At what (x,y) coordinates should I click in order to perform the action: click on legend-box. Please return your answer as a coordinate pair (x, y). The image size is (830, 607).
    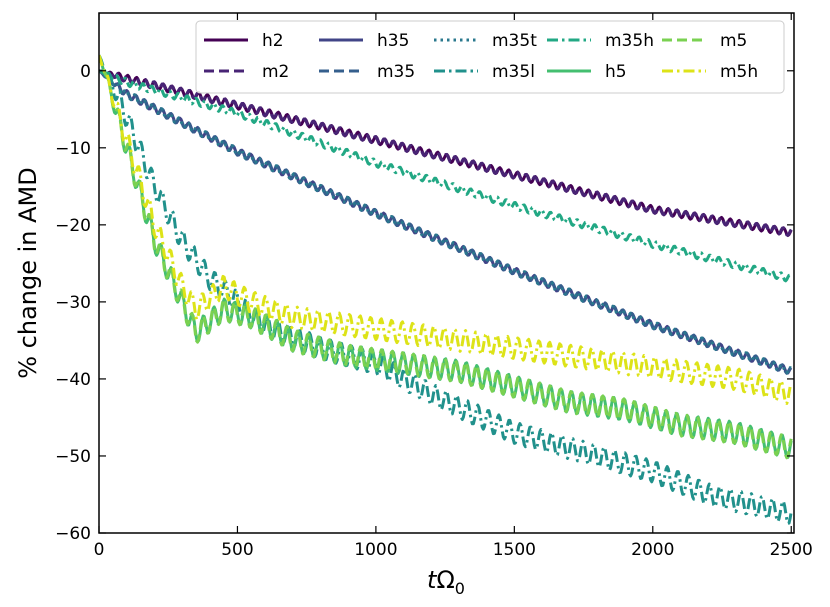
    Looking at the image, I should click on (490, 57).